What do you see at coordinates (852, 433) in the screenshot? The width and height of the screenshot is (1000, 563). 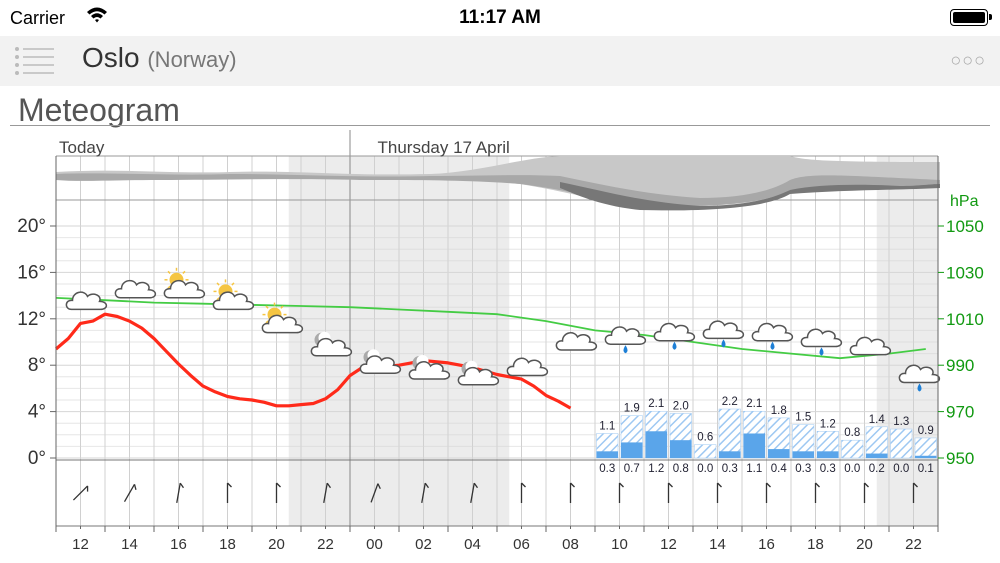 I see `precip-max-label: 0.8` at bounding box center [852, 433].